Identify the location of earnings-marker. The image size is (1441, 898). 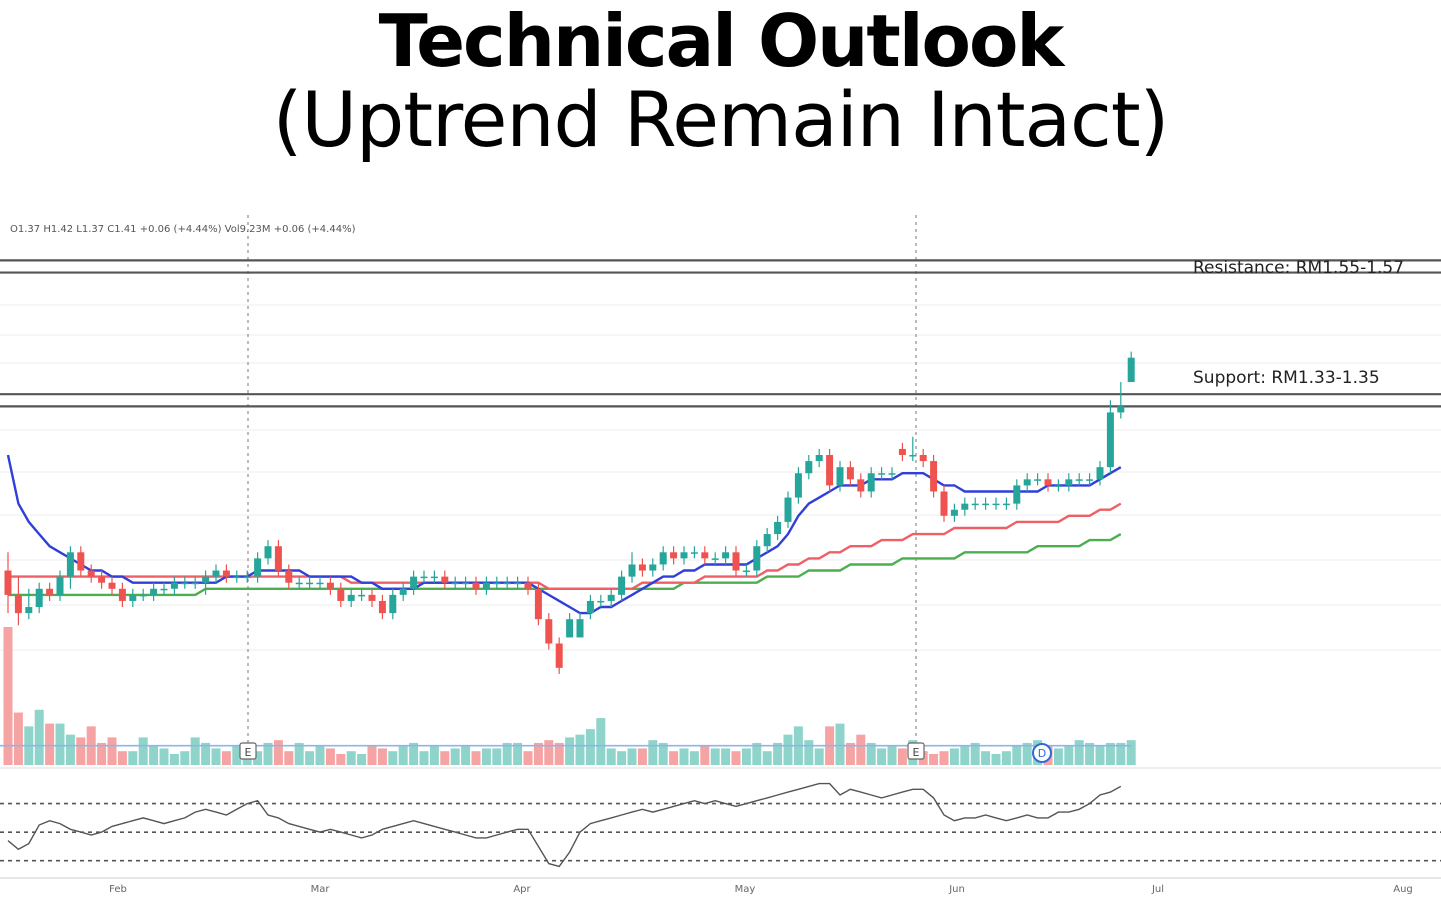
(916, 751).